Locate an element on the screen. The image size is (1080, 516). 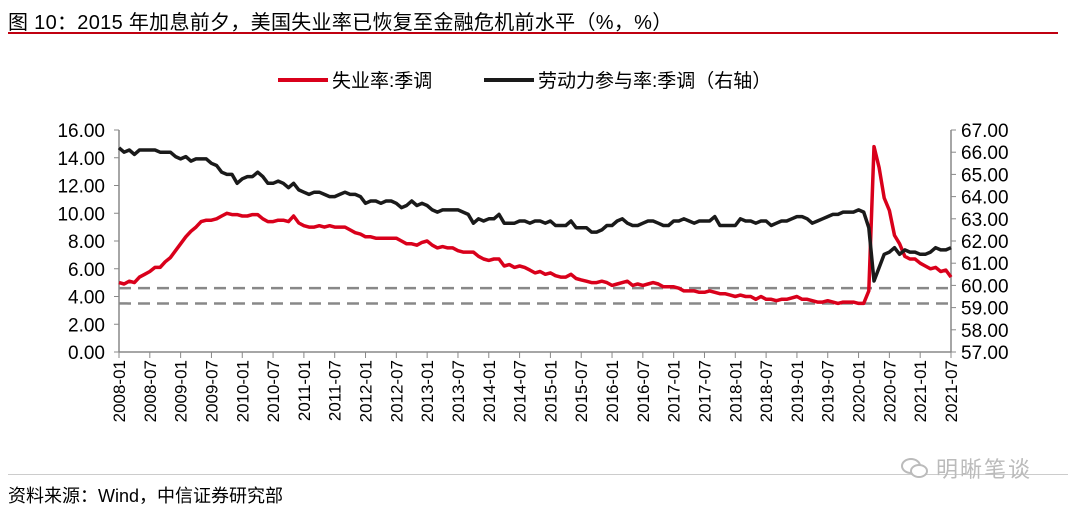
footer-divider is located at coordinates (538, 474).